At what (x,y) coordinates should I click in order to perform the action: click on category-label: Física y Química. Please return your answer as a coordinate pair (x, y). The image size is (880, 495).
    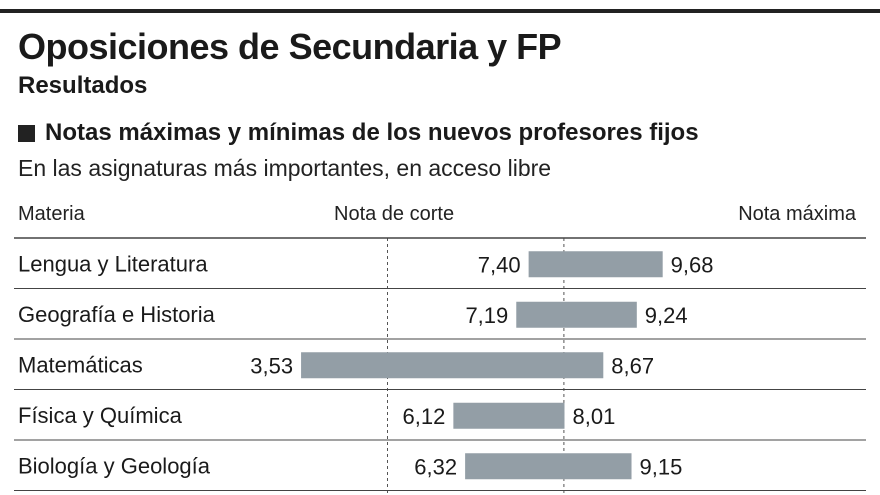
    Looking at the image, I should click on (100, 415).